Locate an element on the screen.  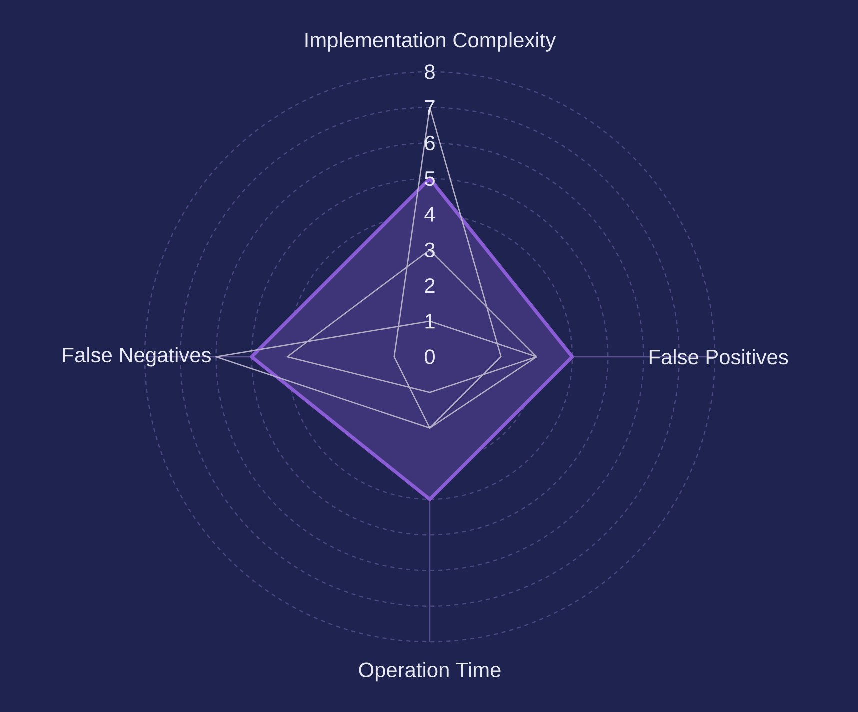
spoke-label: Implementation Complexity is located at coordinates (431, 42).